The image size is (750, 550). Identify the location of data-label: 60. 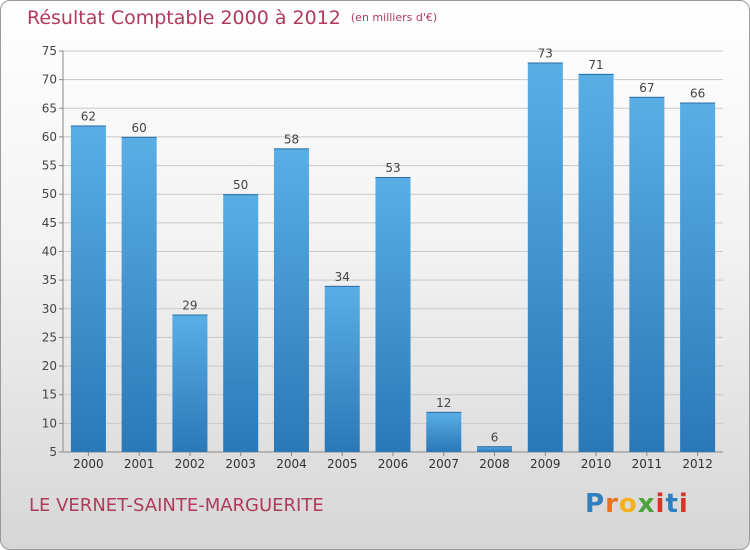
(139, 128).